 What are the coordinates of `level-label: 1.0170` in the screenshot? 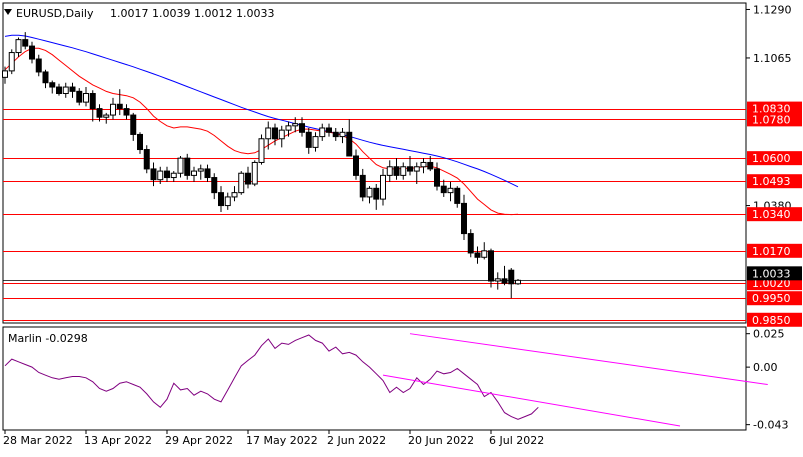 It's located at (771, 251).